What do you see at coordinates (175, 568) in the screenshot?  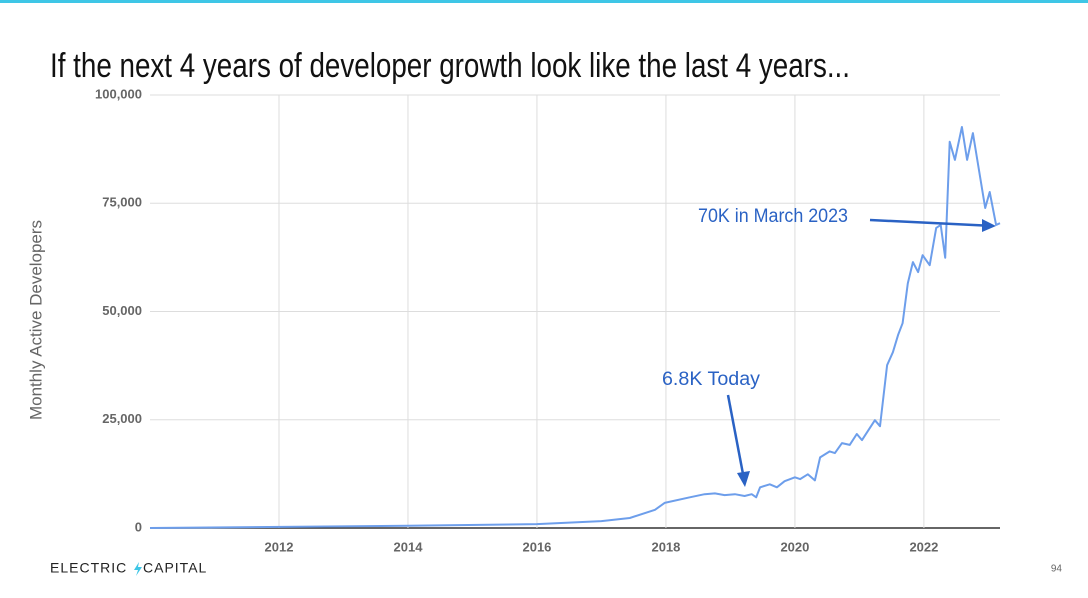 I see `brand: CAPITAL` at bounding box center [175, 568].